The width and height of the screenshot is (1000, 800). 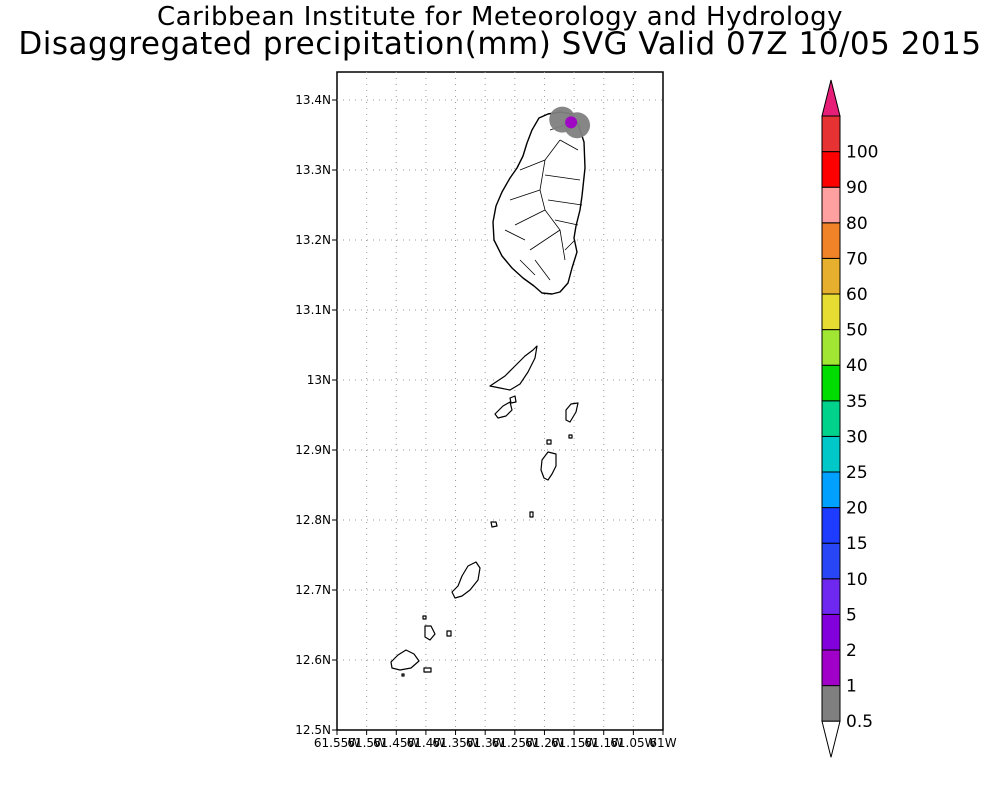 I want to click on lon-tick-label: 61.5W, so click(x=366, y=743).